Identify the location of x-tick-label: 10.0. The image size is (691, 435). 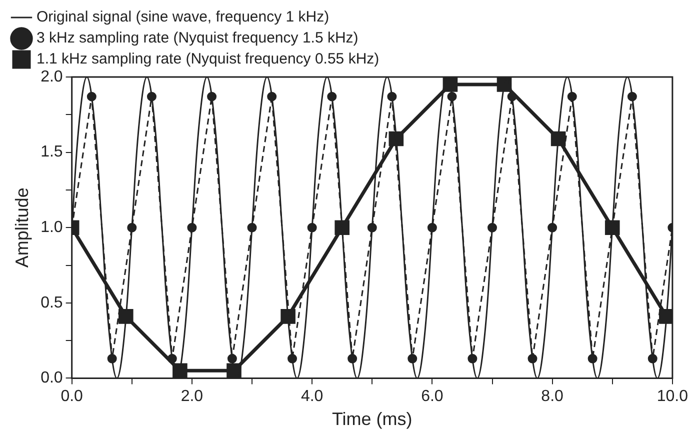
(672, 397).